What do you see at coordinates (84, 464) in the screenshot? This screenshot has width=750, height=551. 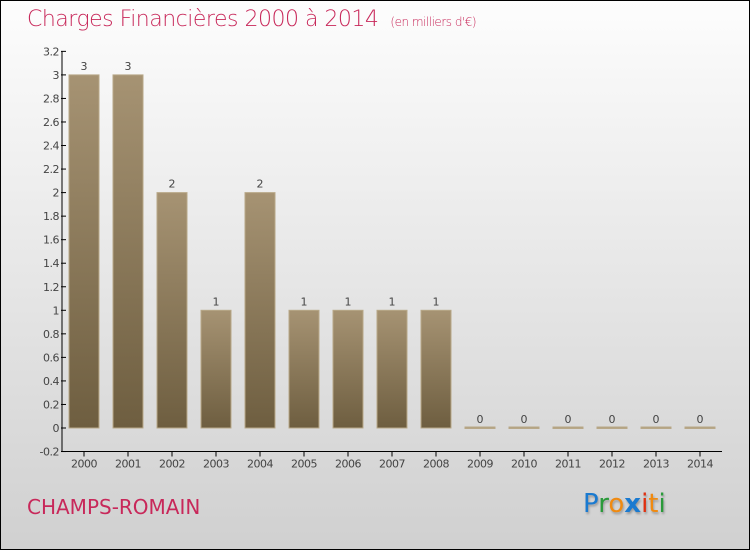 I see `x-tick-label: 2000` at bounding box center [84, 464].